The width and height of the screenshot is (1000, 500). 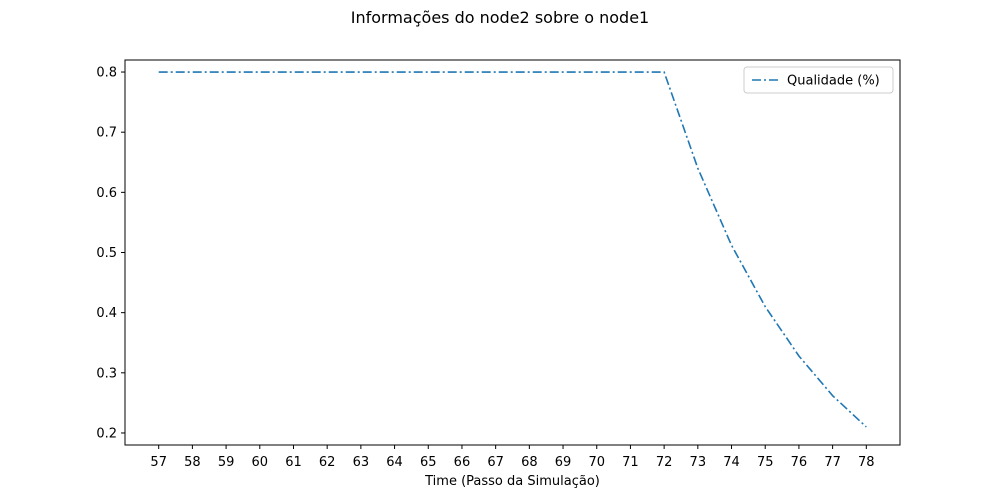 What do you see at coordinates (361, 462) in the screenshot?
I see `x-tick-label: 63` at bounding box center [361, 462].